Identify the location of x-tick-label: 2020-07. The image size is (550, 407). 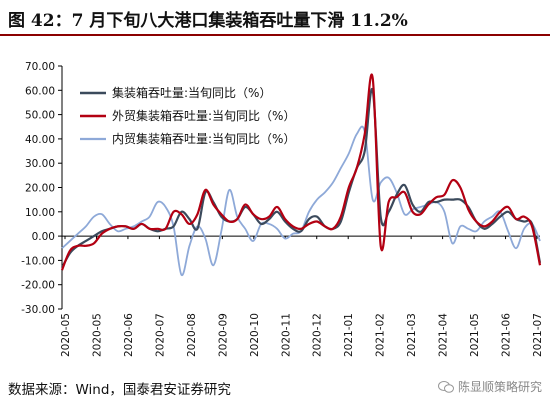
(160, 335).